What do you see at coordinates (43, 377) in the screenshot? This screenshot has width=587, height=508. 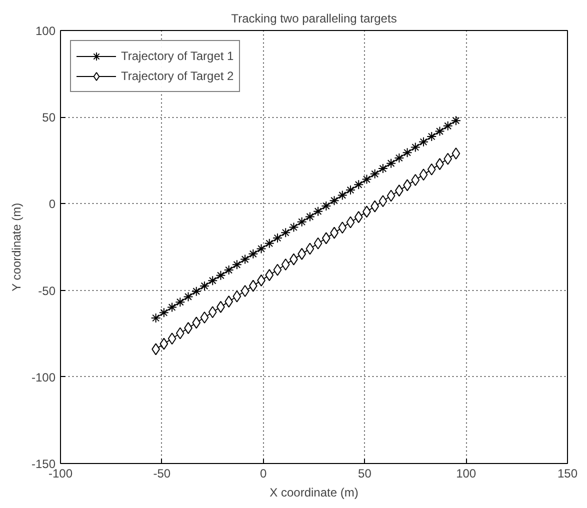 I see `y-tick-label: -100` at bounding box center [43, 377].